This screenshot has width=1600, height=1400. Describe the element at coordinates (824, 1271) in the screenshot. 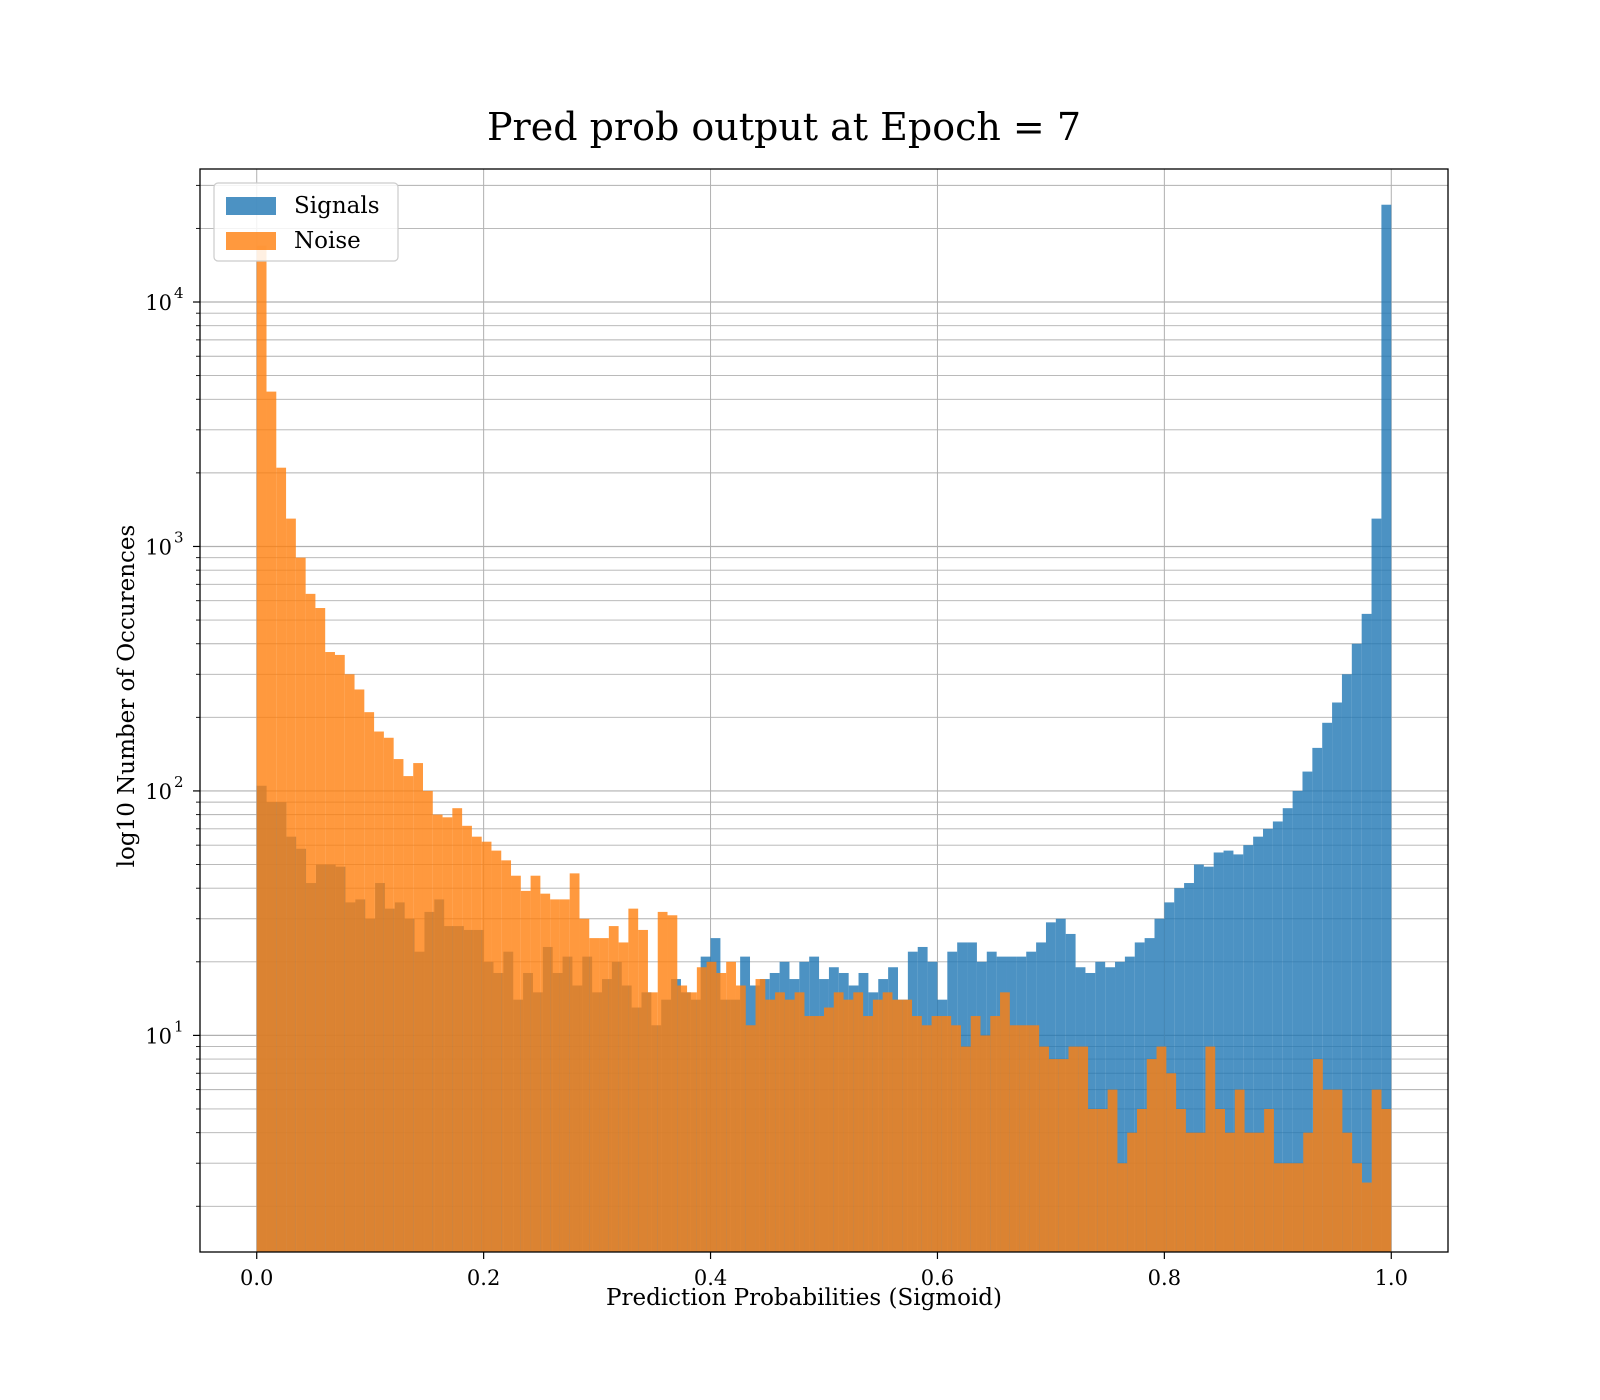

I see `x-axis: 0.0 0.2 0.4 0.6 0.8 1.0` at that location.